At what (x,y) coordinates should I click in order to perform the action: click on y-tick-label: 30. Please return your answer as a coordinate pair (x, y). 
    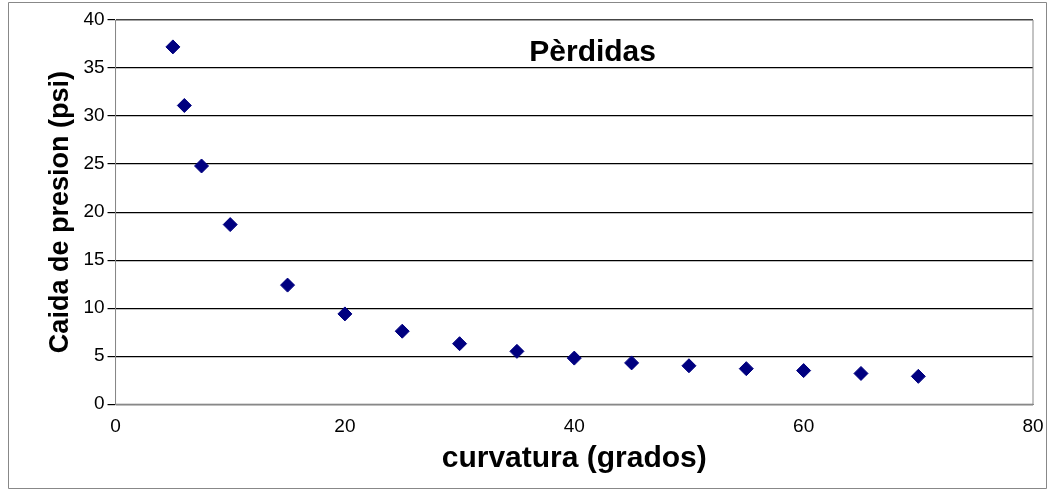
    Looking at the image, I should click on (94, 115).